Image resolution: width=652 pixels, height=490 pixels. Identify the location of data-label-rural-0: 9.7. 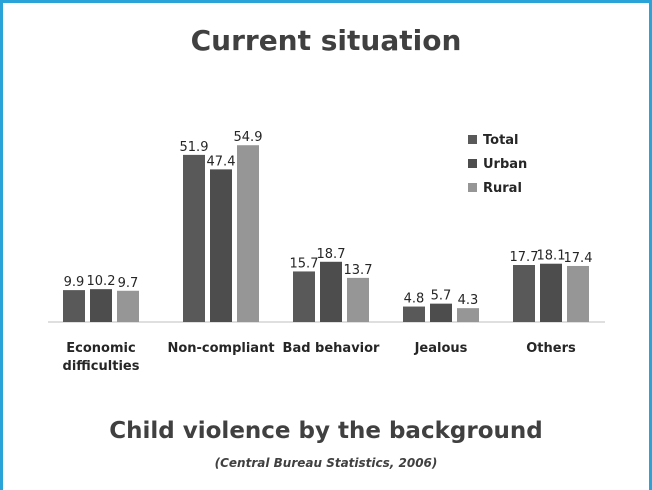
(128, 283).